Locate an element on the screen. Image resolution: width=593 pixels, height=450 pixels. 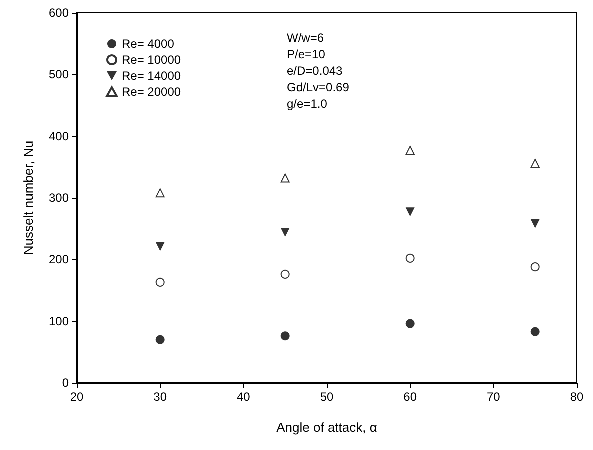
legend-label: Re= 20000 is located at coordinates (152, 92).